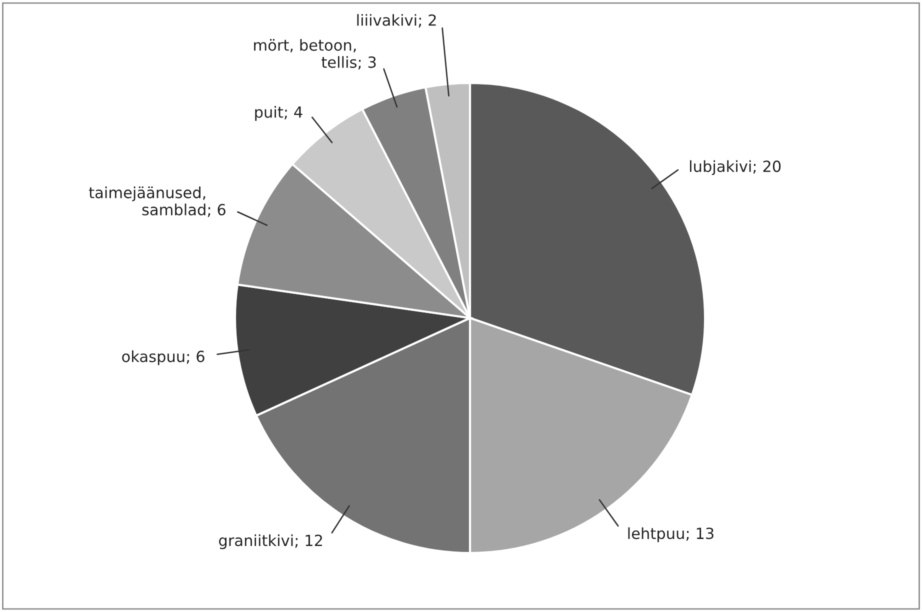  Describe the element at coordinates (700, 534) in the screenshot. I see `data-label: ; 13` at that location.